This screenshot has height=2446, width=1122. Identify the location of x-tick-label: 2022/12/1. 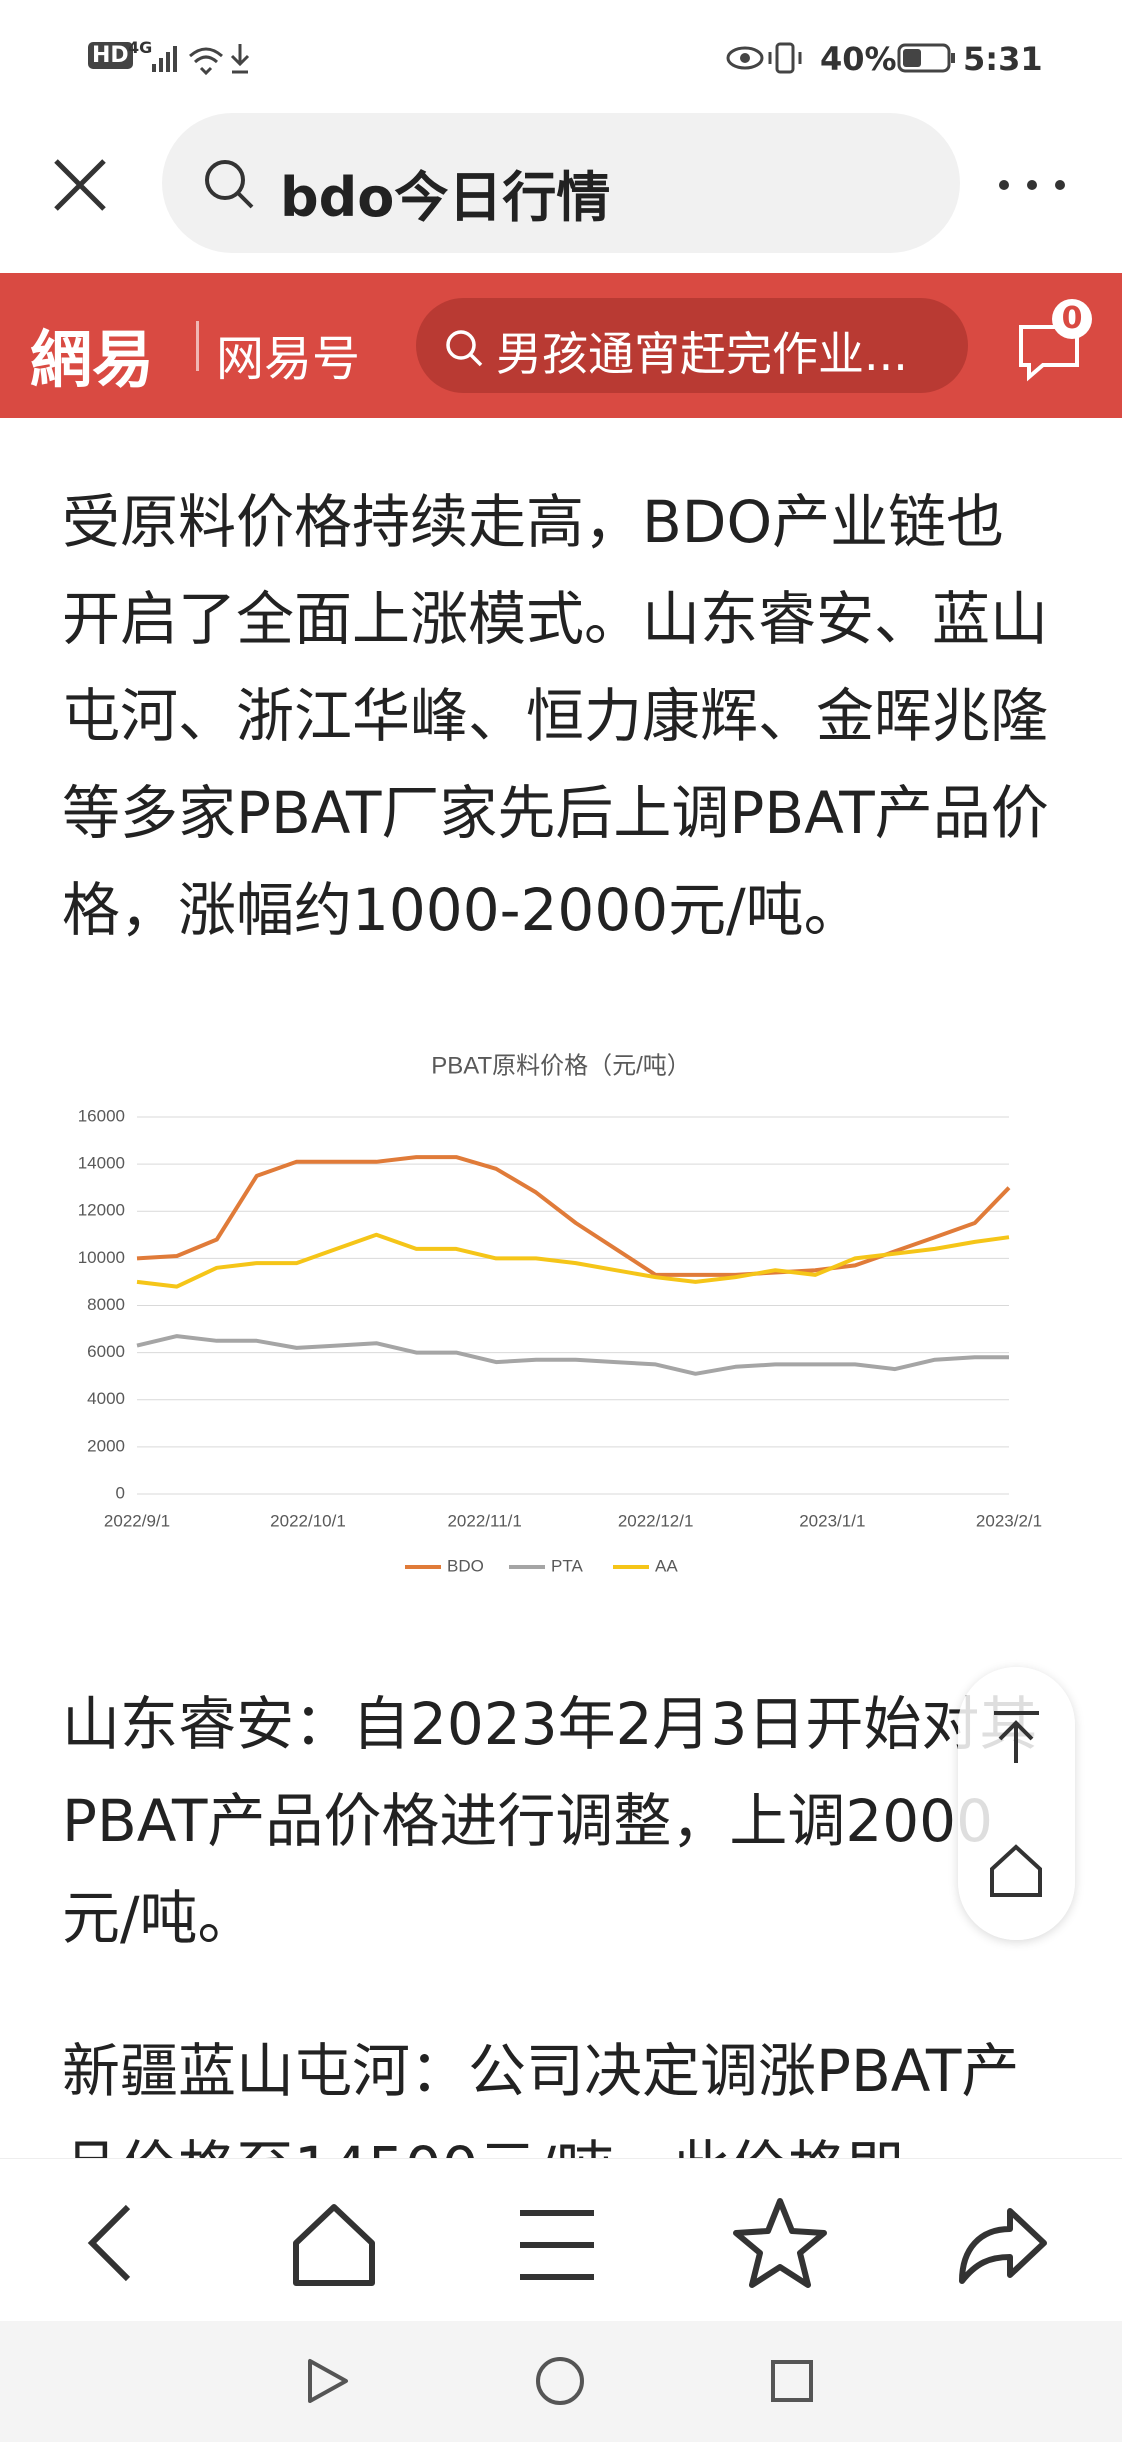
(656, 1520).